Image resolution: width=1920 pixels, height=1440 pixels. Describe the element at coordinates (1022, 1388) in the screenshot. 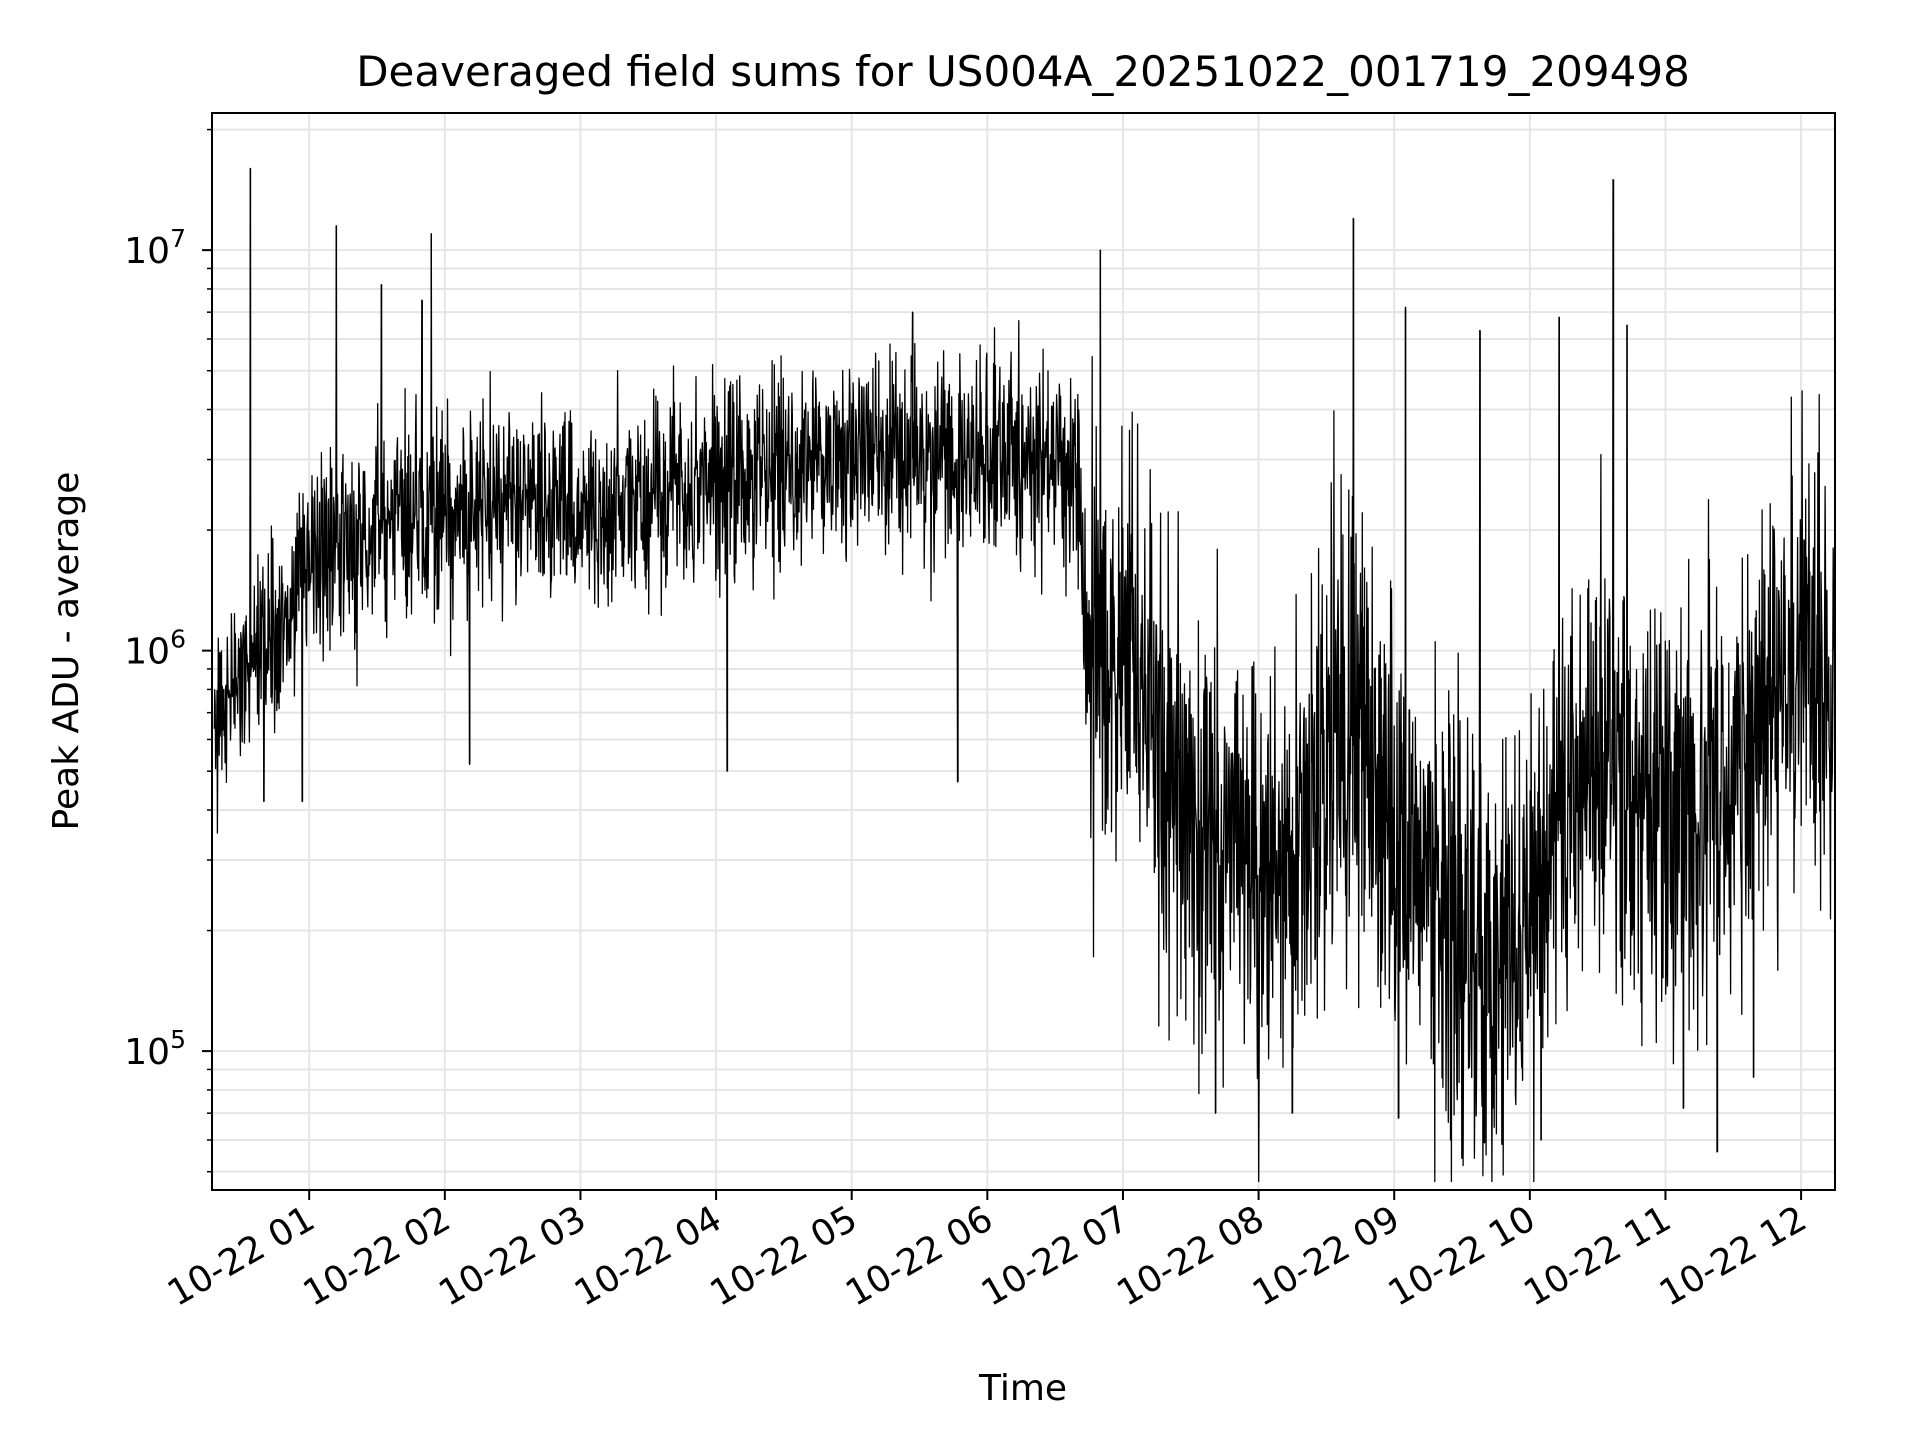

I see `x-axis-label: Time` at that location.